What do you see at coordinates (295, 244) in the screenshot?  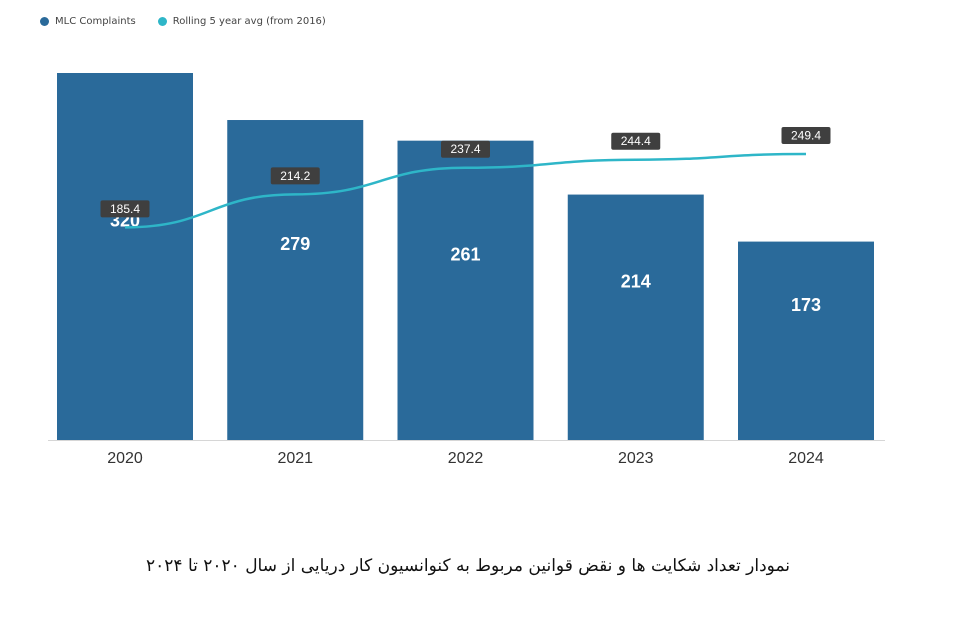 I see `bar-value-label-2021: 279` at bounding box center [295, 244].